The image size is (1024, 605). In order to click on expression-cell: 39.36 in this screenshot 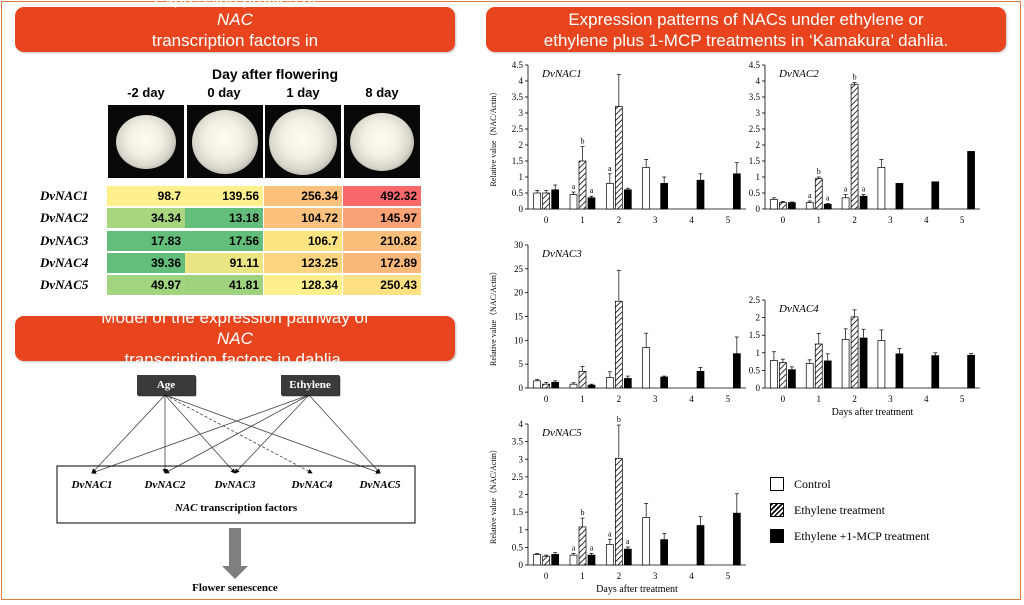, I will do `click(146, 263)`.